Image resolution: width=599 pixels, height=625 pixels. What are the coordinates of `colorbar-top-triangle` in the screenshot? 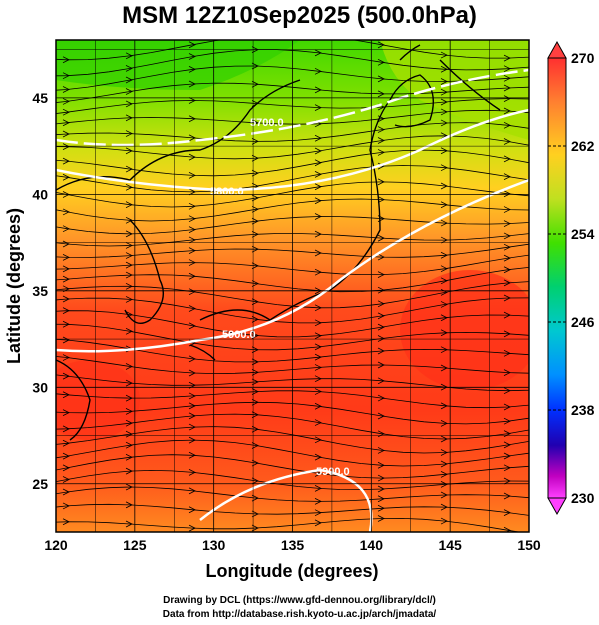 It's located at (557, 49).